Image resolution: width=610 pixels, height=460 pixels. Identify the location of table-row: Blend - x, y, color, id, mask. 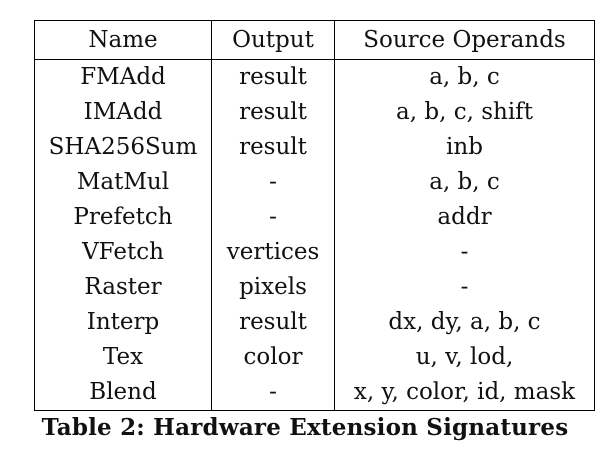
(314, 393).